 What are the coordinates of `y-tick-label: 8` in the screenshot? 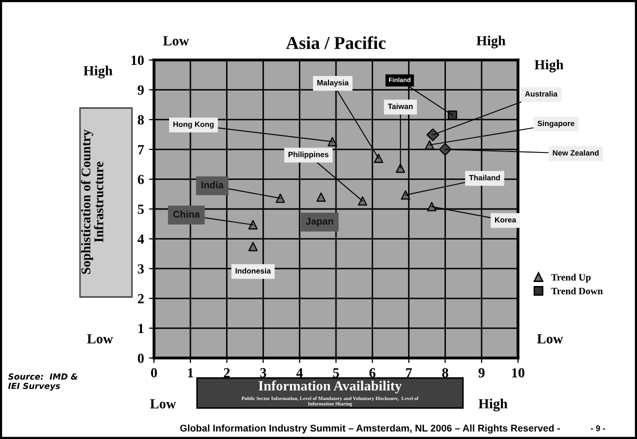 It's located at (141, 120).